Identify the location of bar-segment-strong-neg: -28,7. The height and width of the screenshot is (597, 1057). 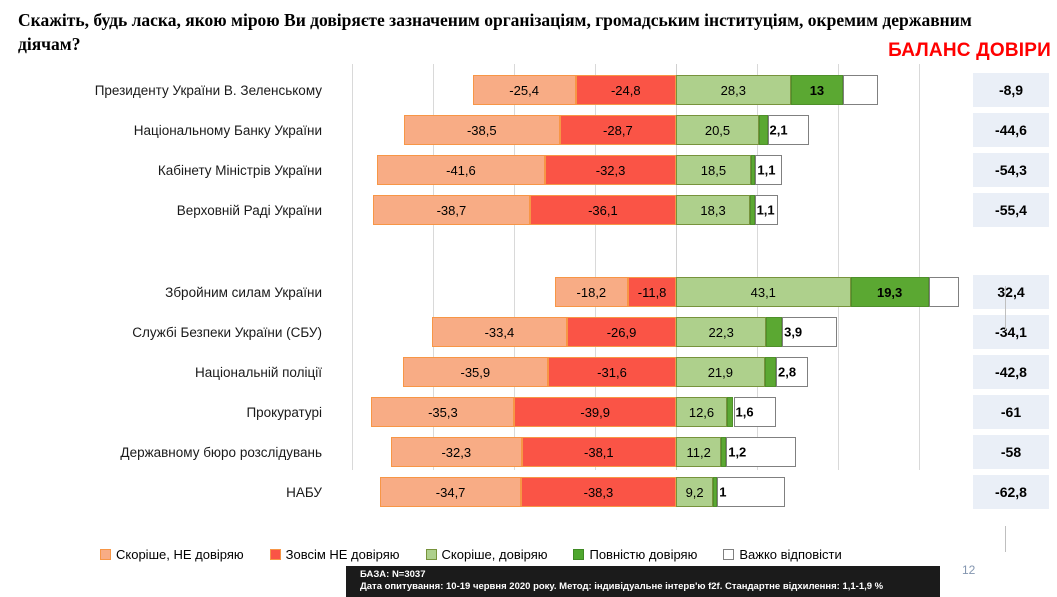
(617, 130).